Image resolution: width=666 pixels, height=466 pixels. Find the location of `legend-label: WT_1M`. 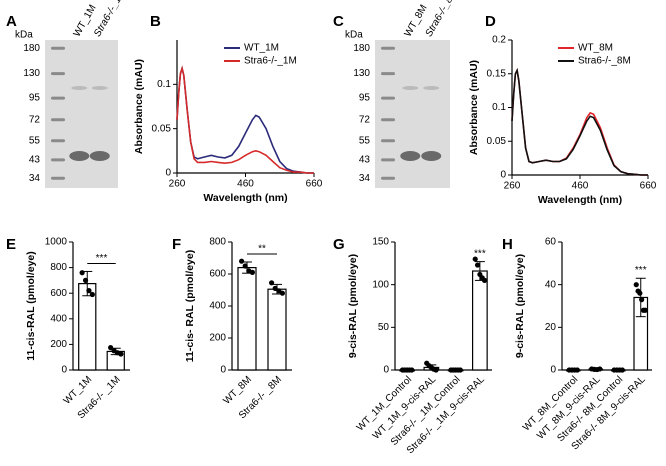

legend-label: WT_1M is located at coordinates (261, 48).